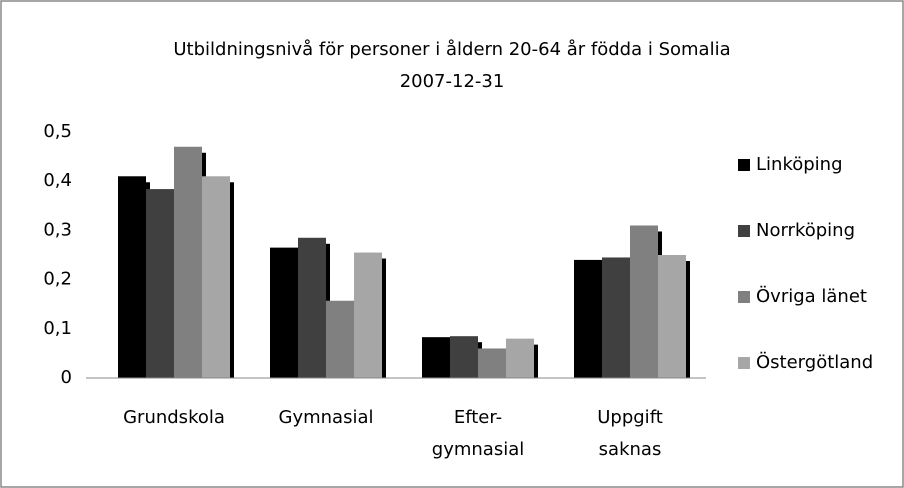 The width and height of the screenshot is (904, 488). I want to click on x-tick-label: gymnasial, so click(478, 449).